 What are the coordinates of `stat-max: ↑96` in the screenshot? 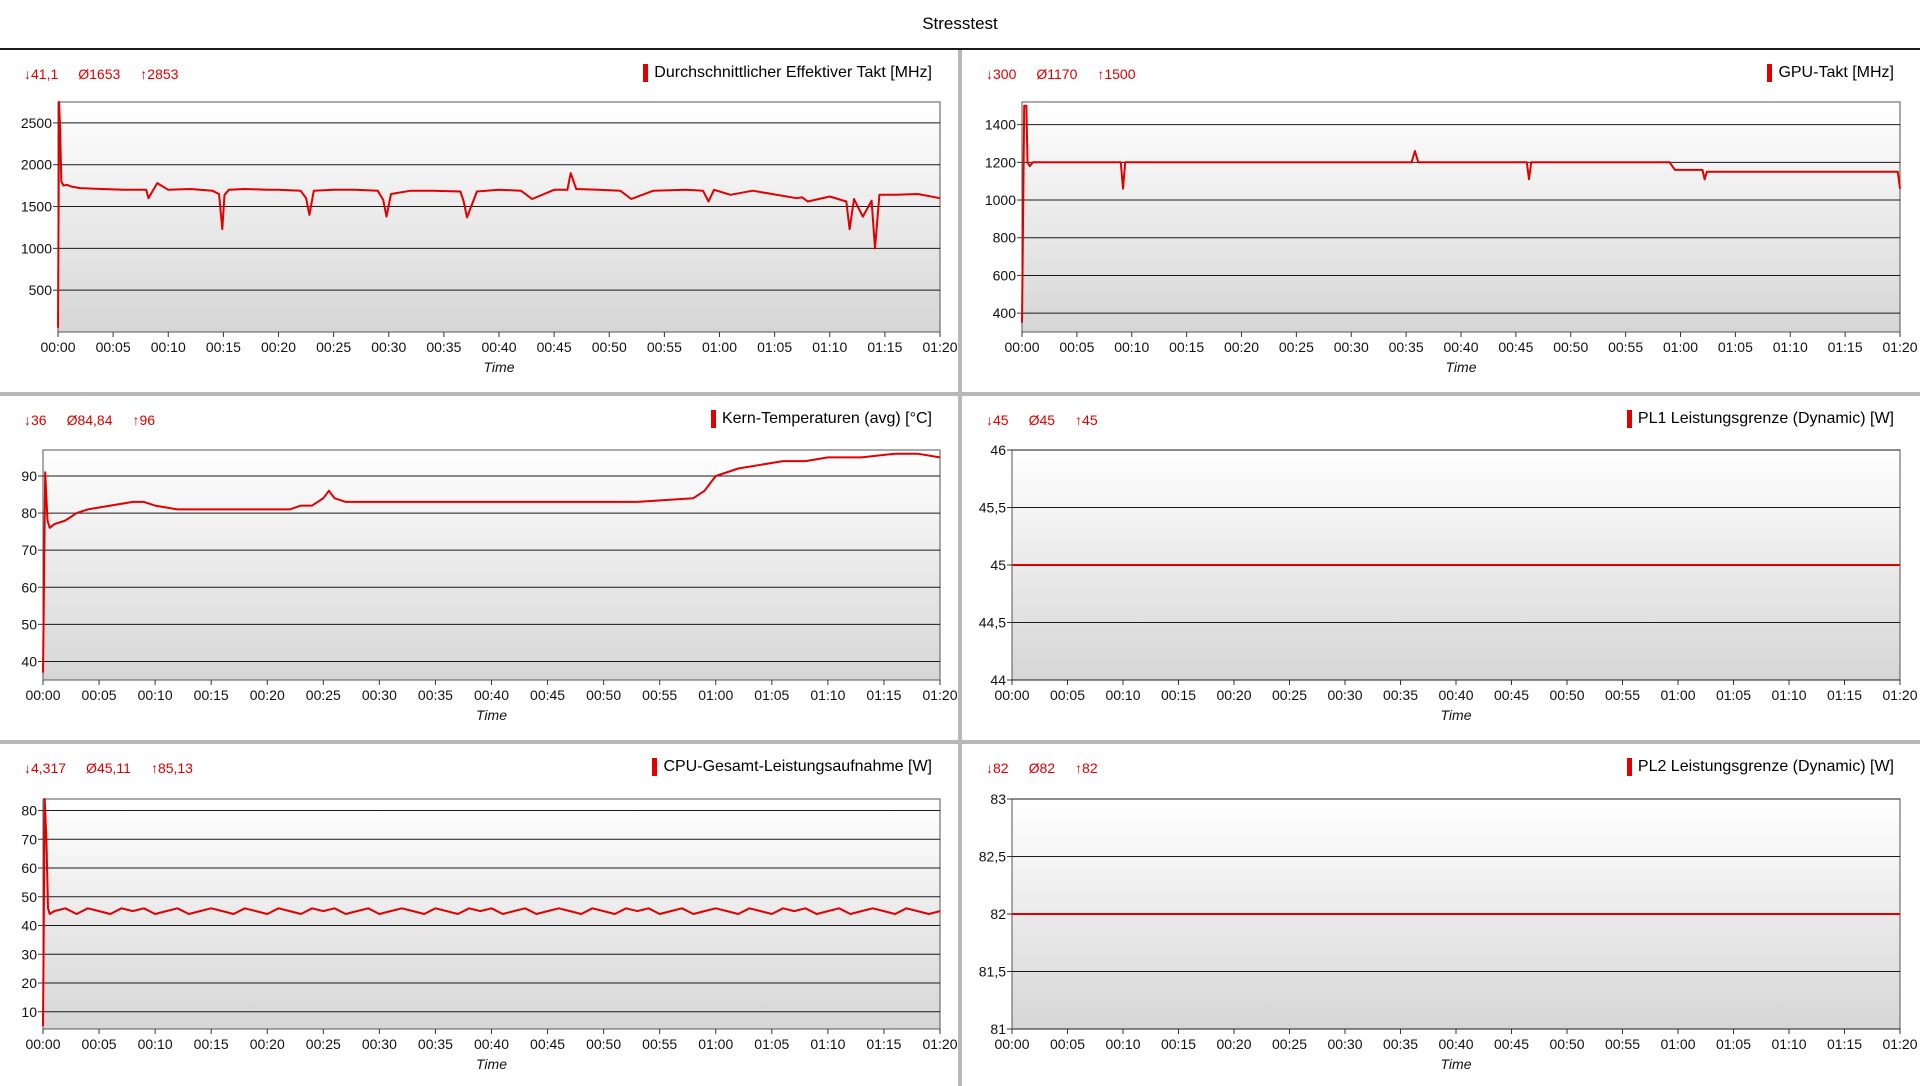 It's located at (144, 420).